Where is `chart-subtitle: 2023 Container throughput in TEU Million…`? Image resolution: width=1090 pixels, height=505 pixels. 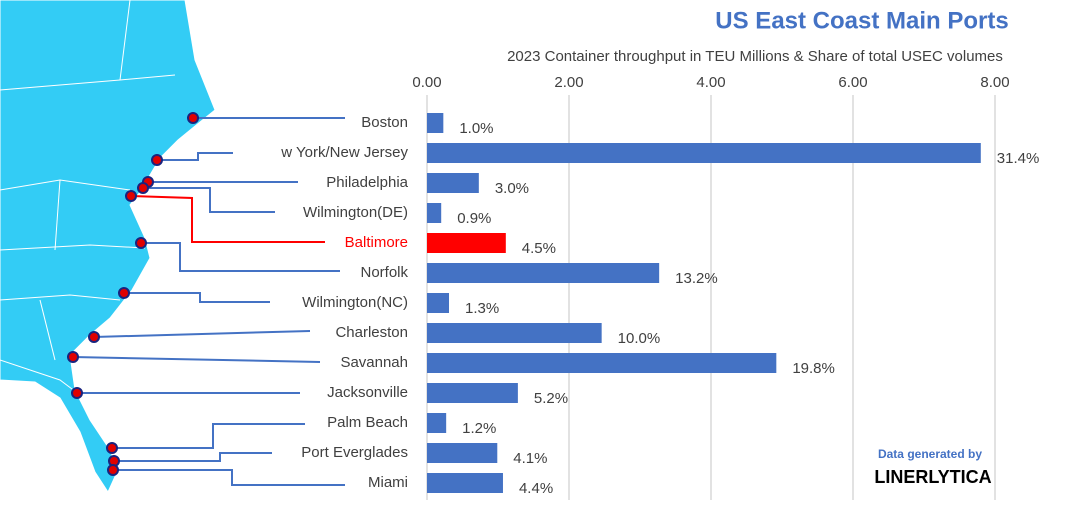
chart-subtitle: 2023 Container throughput in TEU Million… is located at coordinates (755, 56).